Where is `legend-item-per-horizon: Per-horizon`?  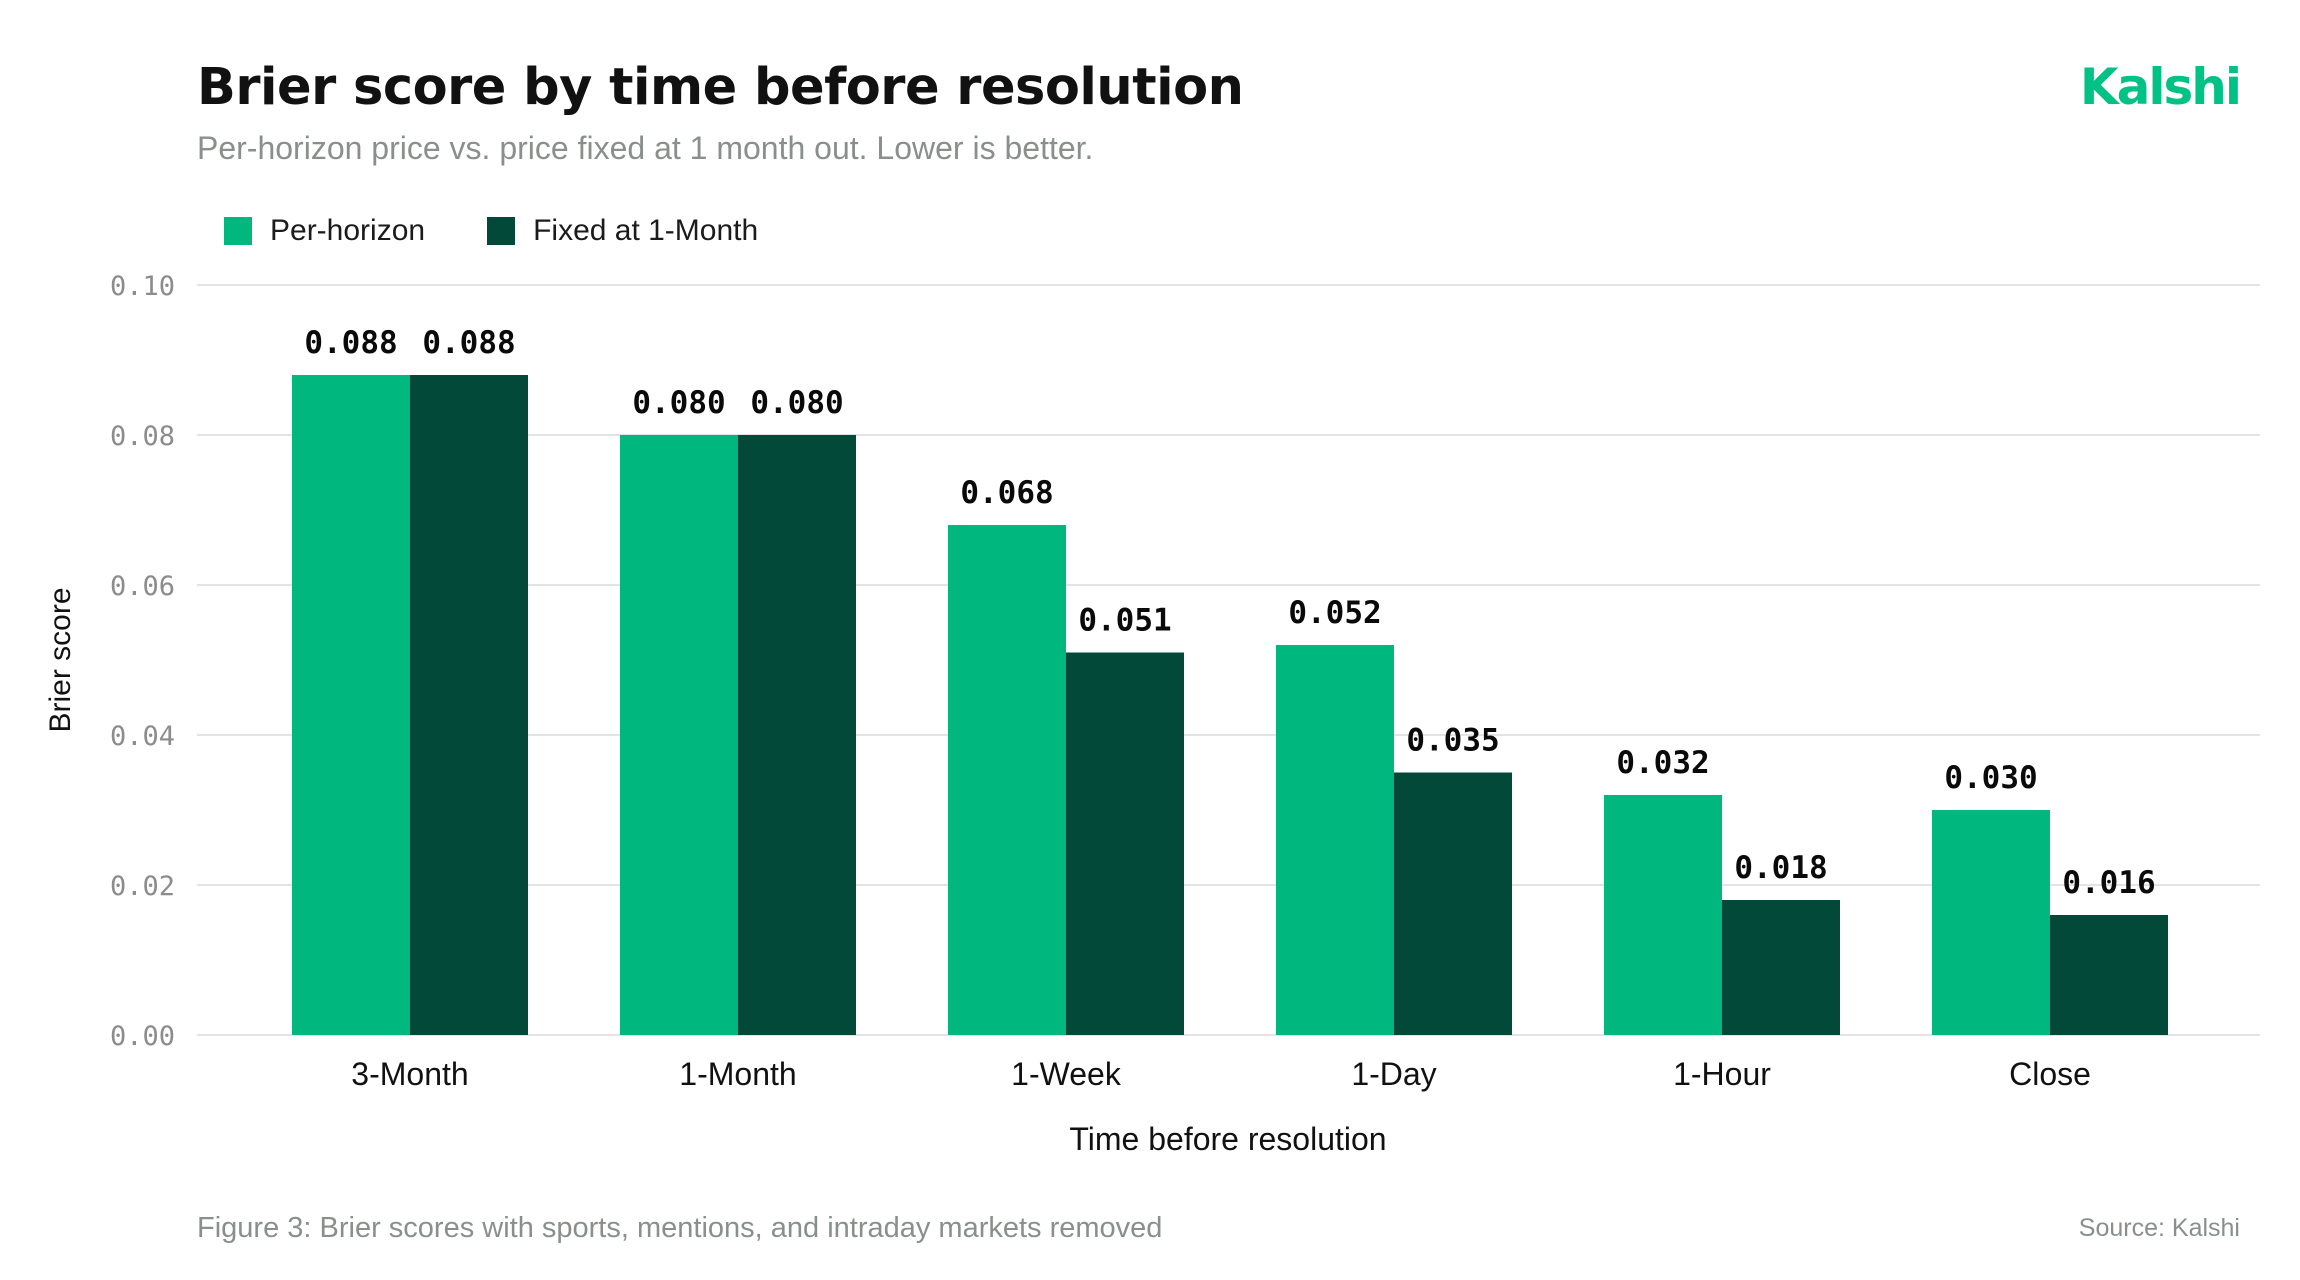
legend-item-per-horizon: Per-horizon is located at coordinates (324, 231).